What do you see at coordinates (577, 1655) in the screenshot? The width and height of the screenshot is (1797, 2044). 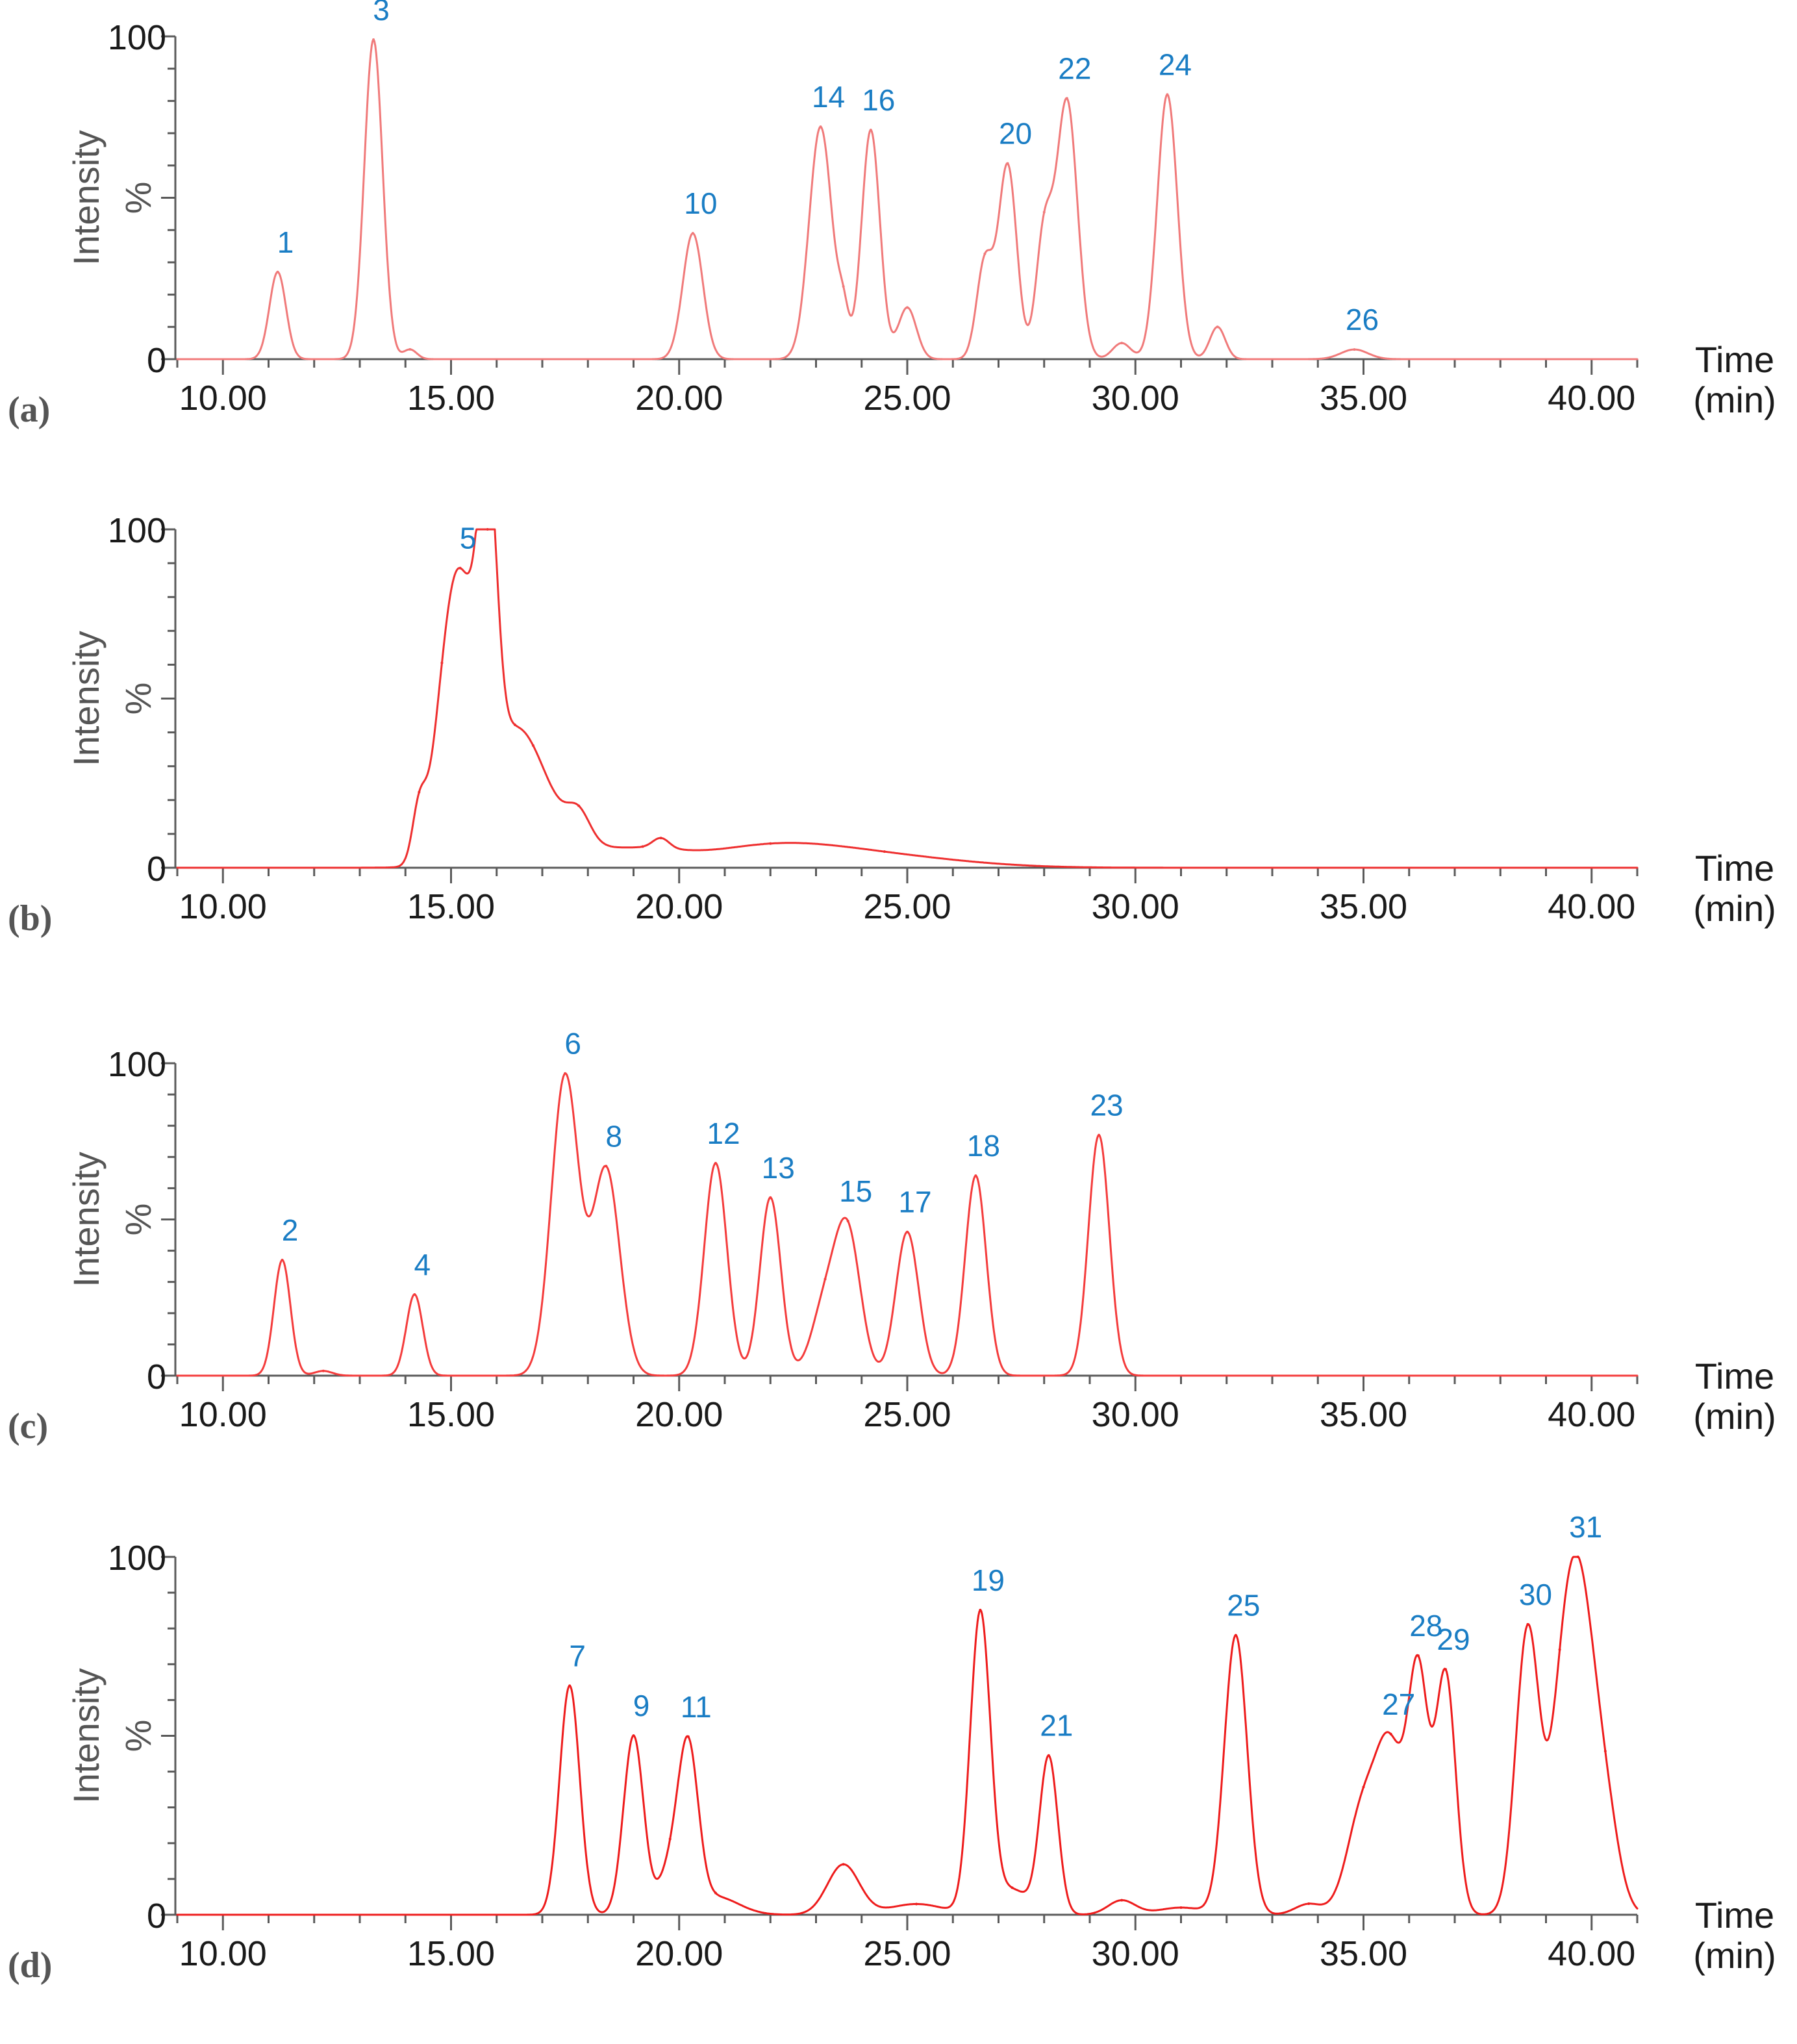 I see `peak-label: 7` at bounding box center [577, 1655].